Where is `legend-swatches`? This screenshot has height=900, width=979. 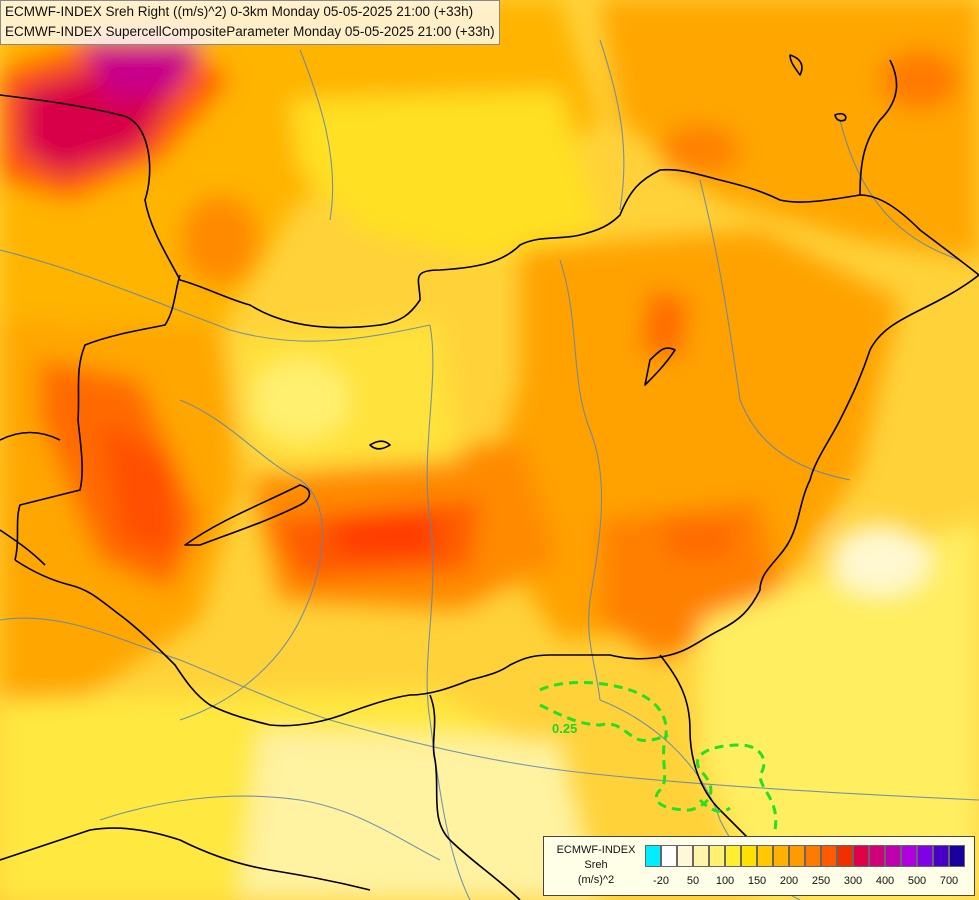 legend-swatches is located at coordinates (805, 856).